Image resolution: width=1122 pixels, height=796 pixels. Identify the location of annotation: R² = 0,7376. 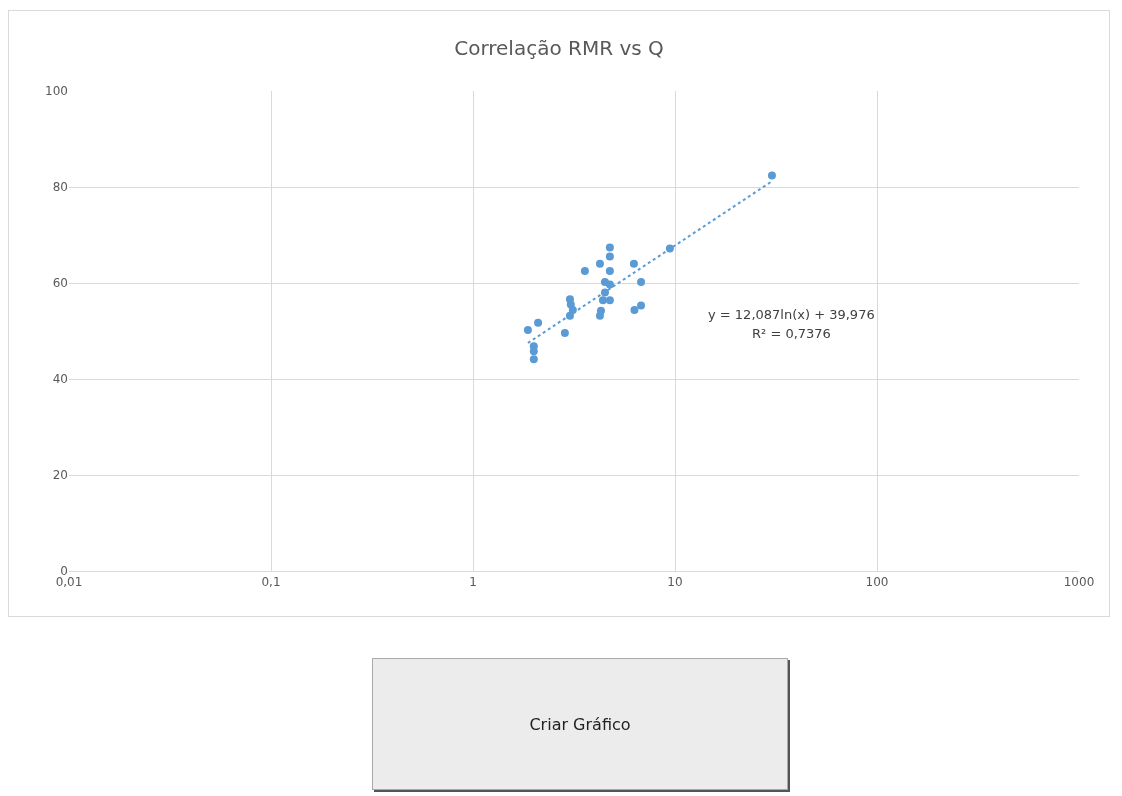
(791, 333).